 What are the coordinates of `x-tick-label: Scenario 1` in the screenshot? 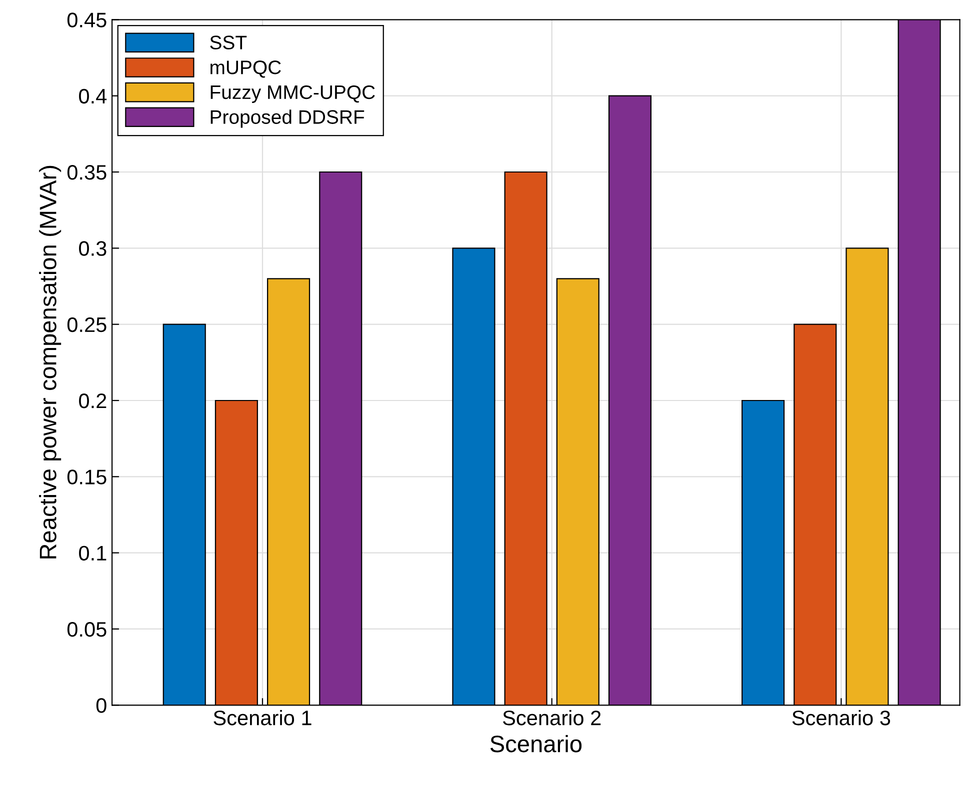 It's located at (263, 718).